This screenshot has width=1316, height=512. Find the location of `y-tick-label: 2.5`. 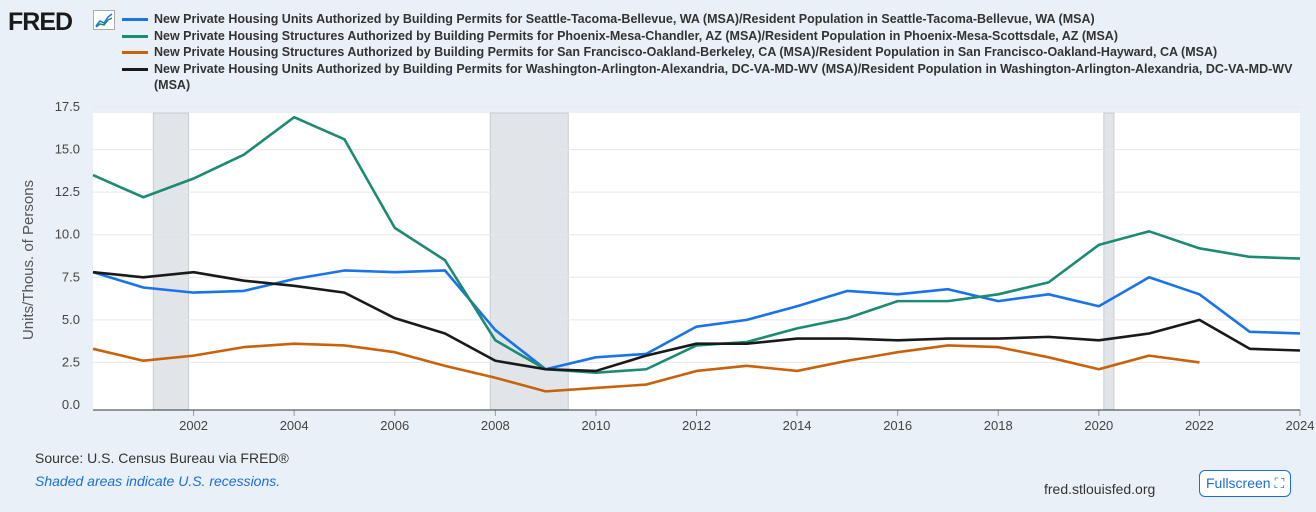

y-tick-label: 2.5 is located at coordinates (71, 361).